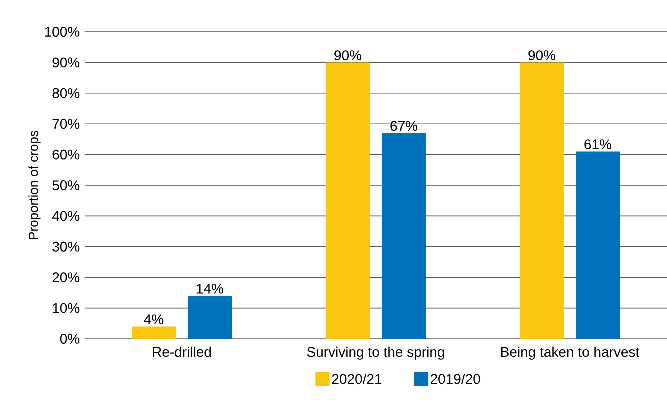 Image resolution: width=667 pixels, height=408 pixels. What do you see at coordinates (62, 32) in the screenshot?
I see `y-tick-label: 100%` at bounding box center [62, 32].